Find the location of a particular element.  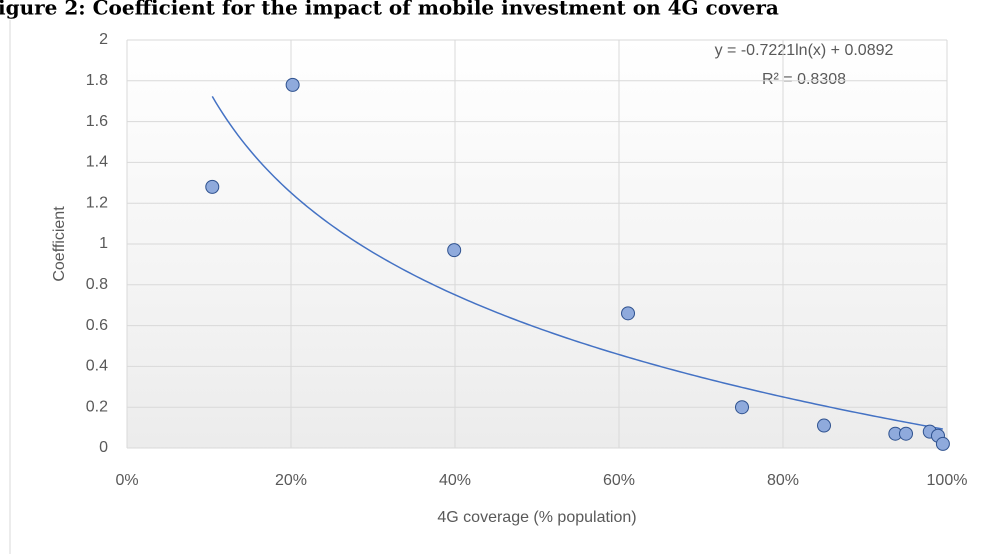

y-tick-label: 0.8 is located at coordinates (97, 284).